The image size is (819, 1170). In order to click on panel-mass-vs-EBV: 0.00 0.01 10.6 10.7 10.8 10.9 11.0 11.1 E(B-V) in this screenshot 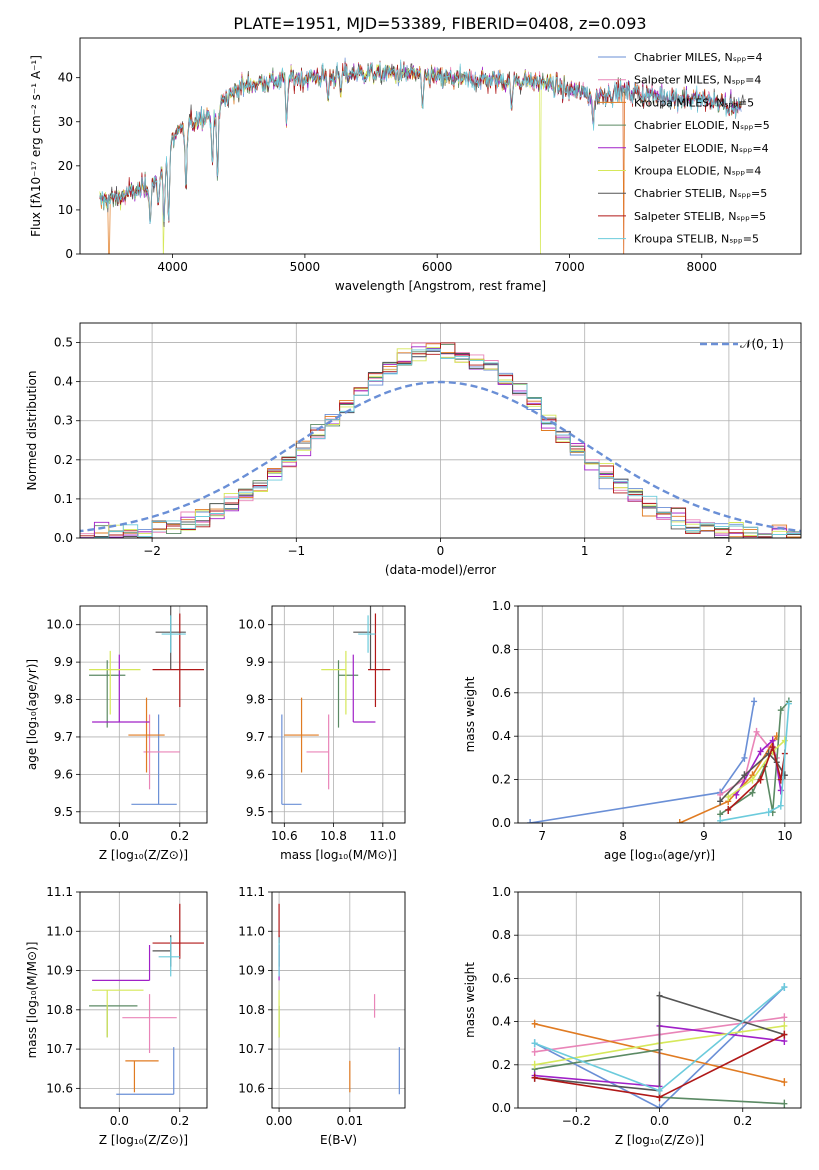, I will do `click(322, 1016)`.